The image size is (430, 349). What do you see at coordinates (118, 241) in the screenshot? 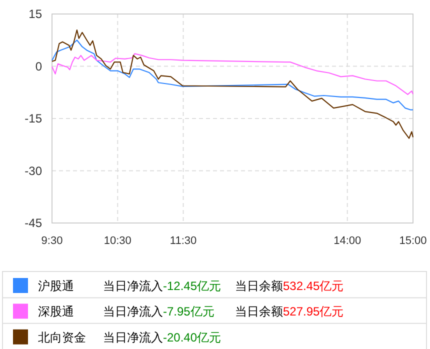
I see `x-tick-label: 10:30` at bounding box center [118, 241].